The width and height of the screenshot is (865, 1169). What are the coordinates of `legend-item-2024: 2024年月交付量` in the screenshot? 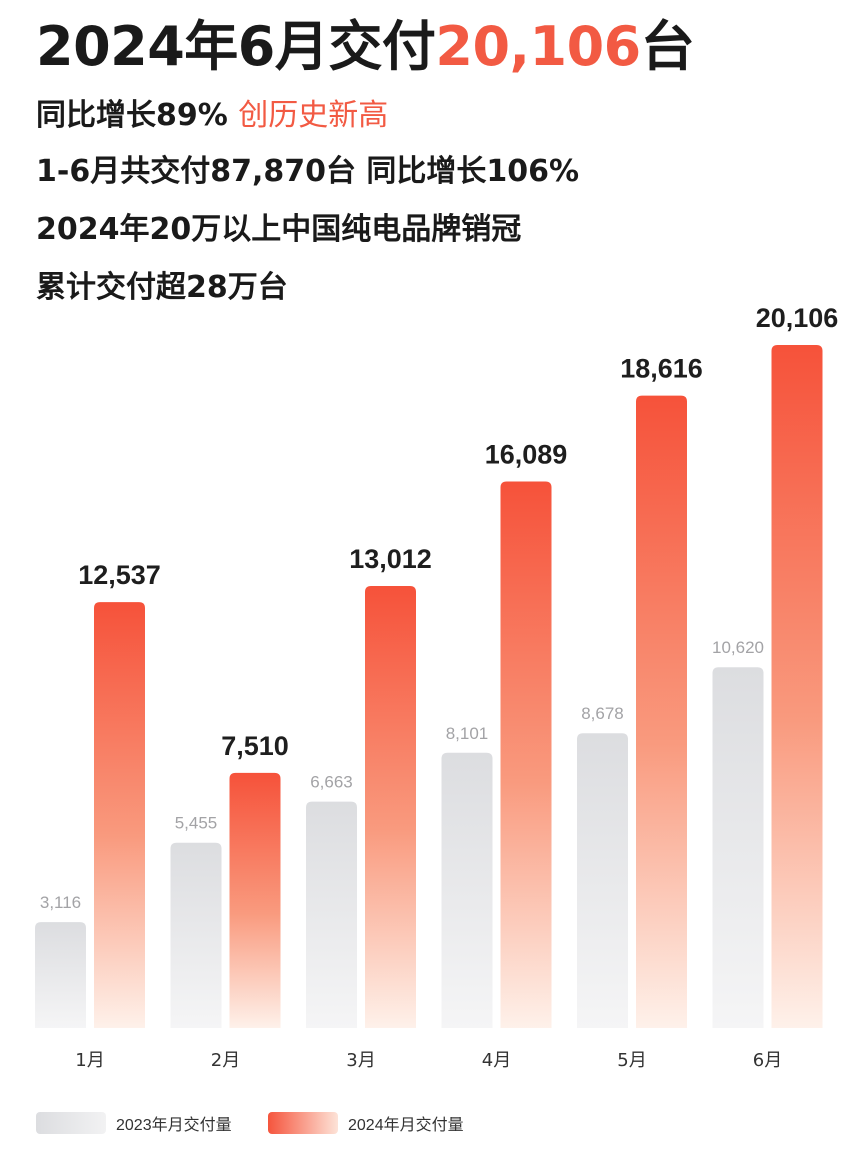 It's located at (366, 1123).